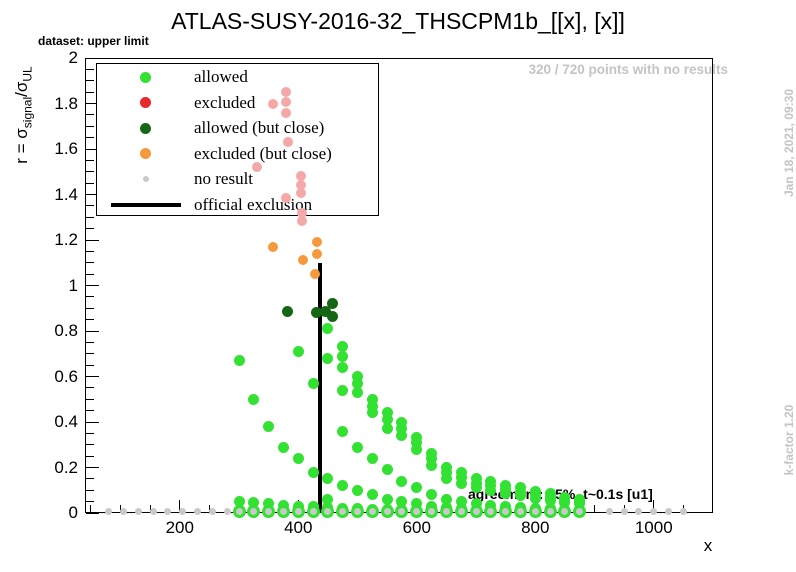  I want to click on official-exclusion-line-icon, so click(146, 204).